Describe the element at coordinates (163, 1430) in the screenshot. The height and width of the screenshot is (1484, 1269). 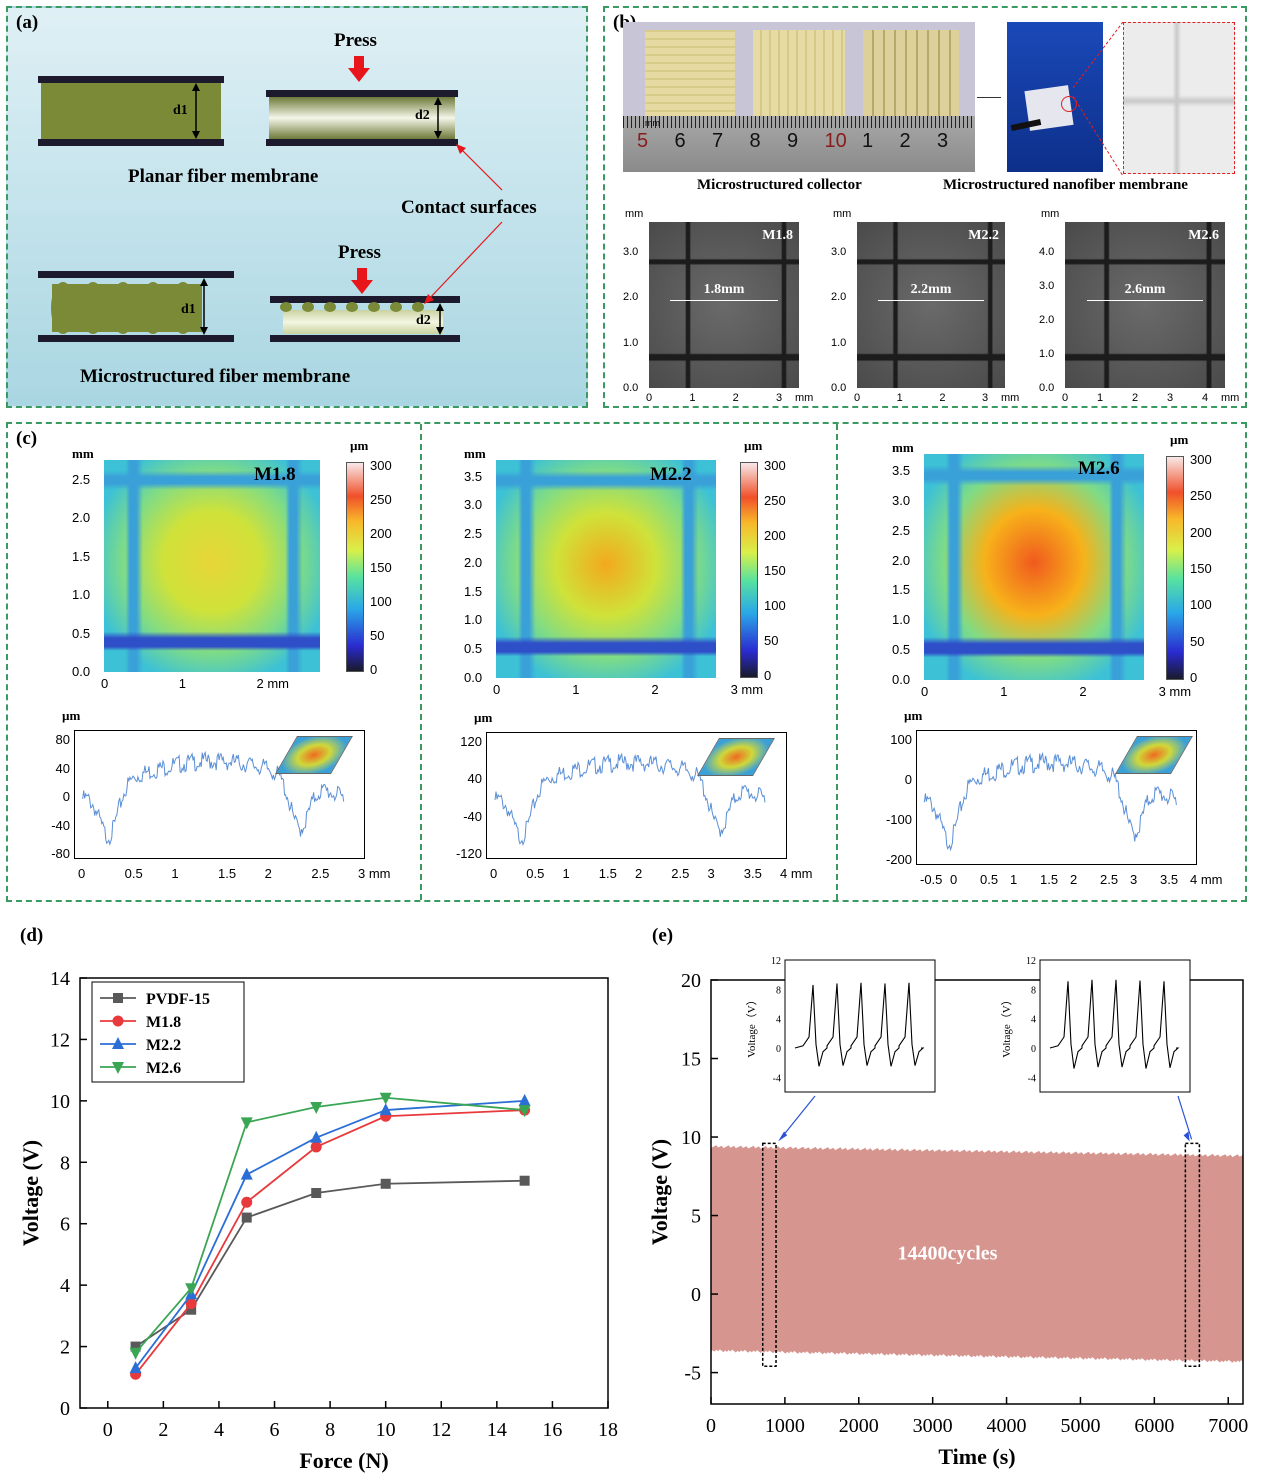
I see `x-tick-label: 2` at that location.